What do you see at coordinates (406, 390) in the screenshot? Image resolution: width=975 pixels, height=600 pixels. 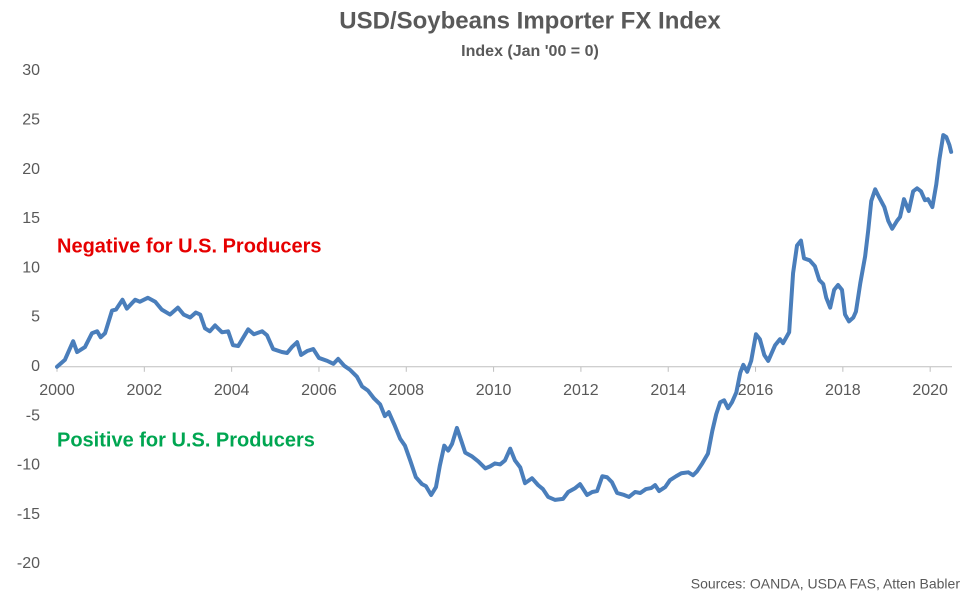 I see `x-tick-label: 2008` at bounding box center [406, 390].